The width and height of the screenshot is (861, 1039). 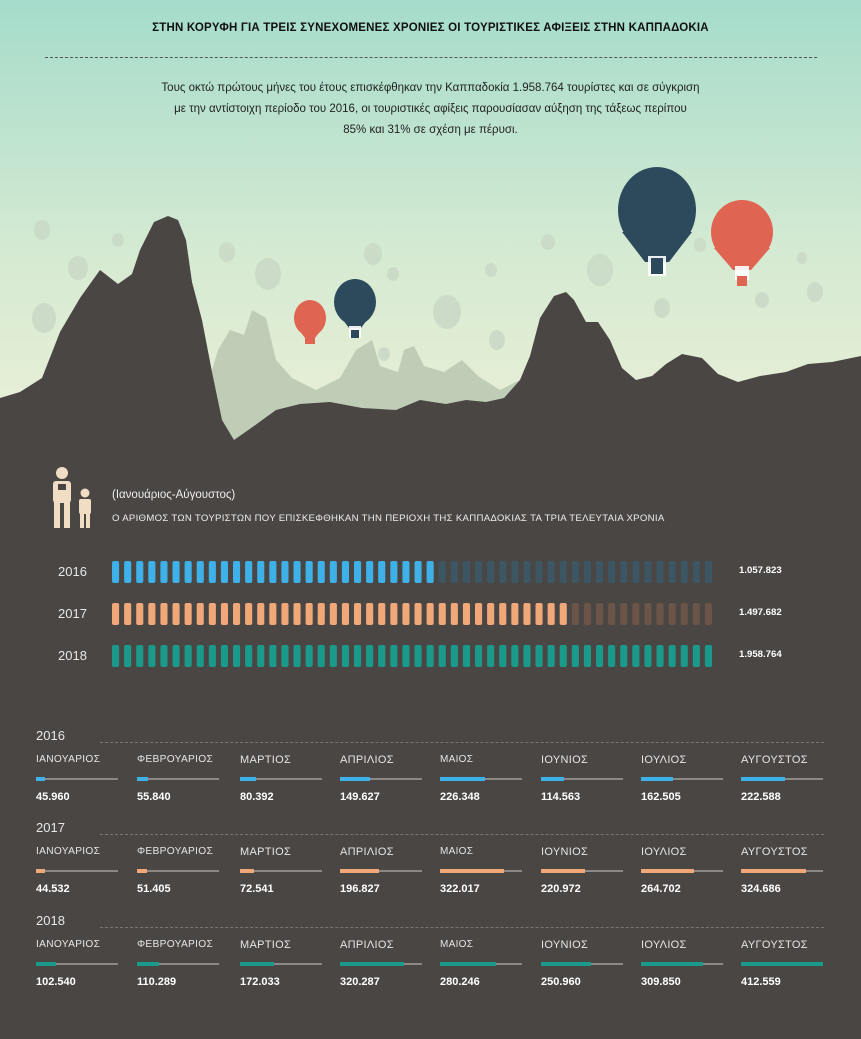 What do you see at coordinates (460, 982) in the screenshot?
I see `month-value: 280.246` at bounding box center [460, 982].